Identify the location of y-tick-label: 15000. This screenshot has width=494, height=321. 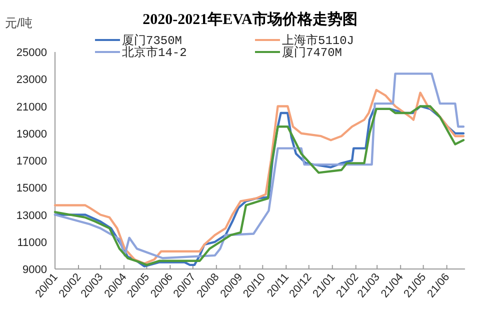
(31, 188).